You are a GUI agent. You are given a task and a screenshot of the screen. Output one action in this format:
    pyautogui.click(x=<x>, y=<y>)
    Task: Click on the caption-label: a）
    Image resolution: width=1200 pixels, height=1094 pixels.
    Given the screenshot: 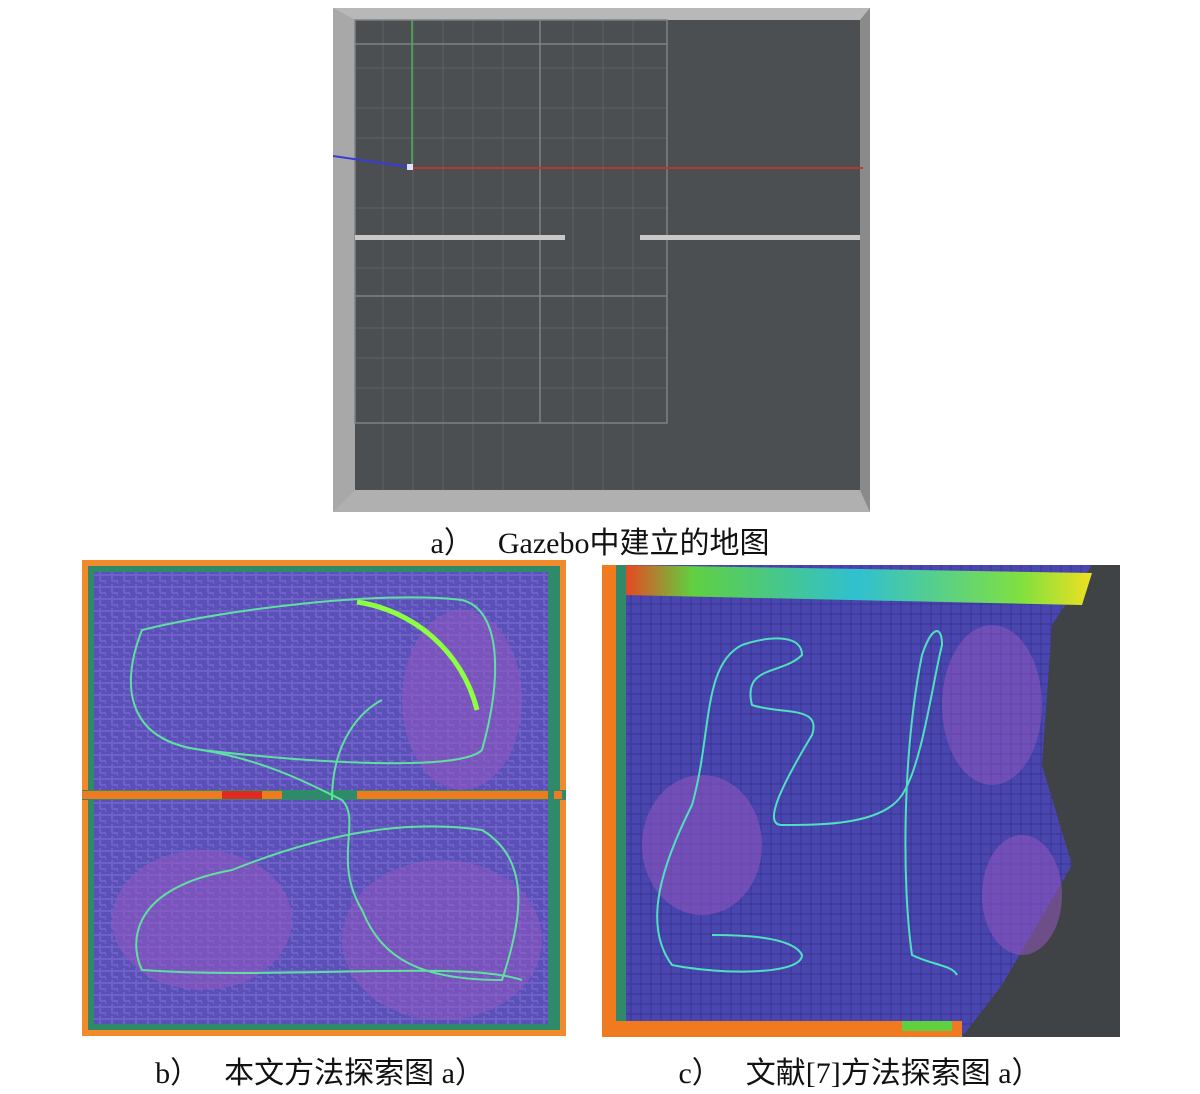 What is the action you would take?
    pyautogui.click(x=452, y=543)
    